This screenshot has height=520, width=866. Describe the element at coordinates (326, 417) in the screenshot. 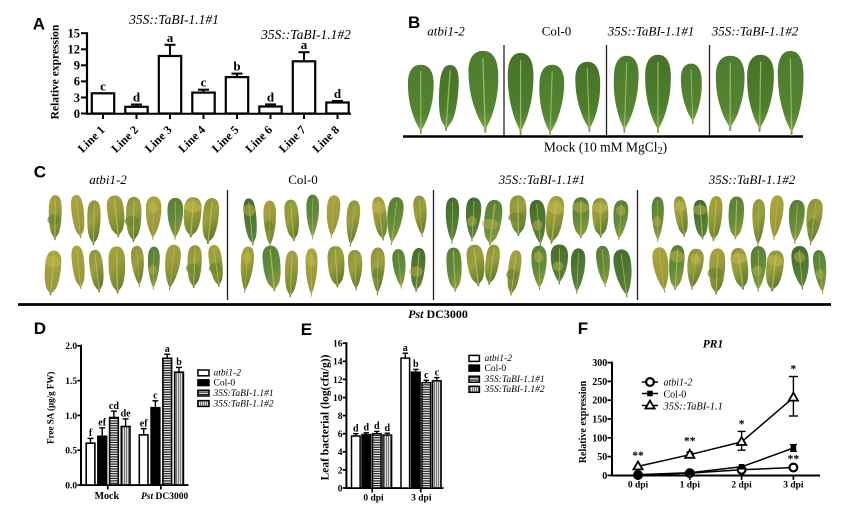

I see `svg-text: Leaf bacterial (log(cfu/g))` at that location.